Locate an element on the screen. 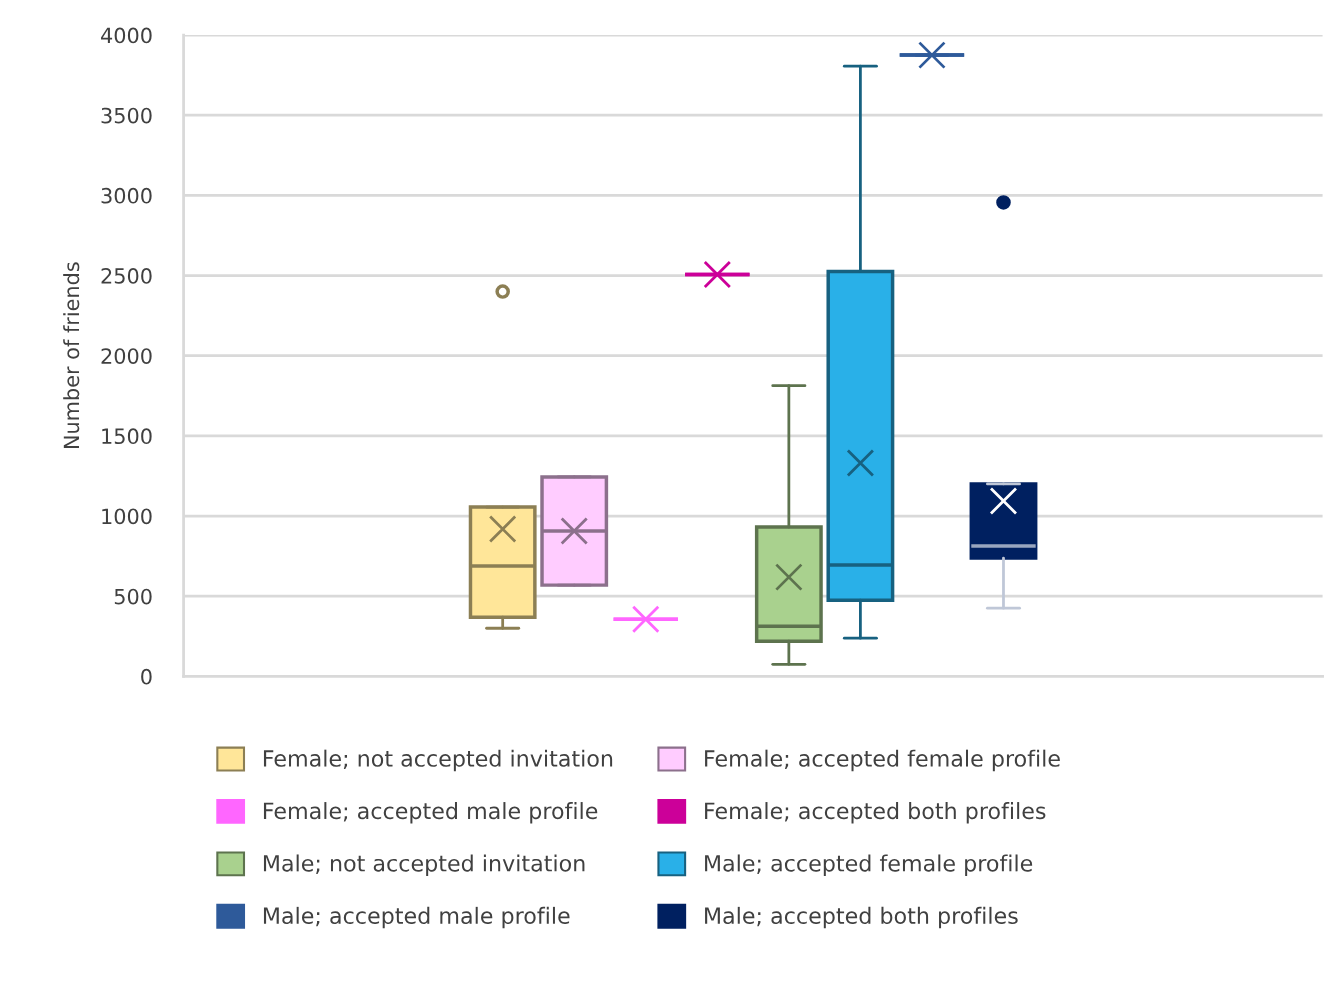 This screenshot has height=1002, width=1340. legend-label: Female; accepted male profile is located at coordinates (430, 813).